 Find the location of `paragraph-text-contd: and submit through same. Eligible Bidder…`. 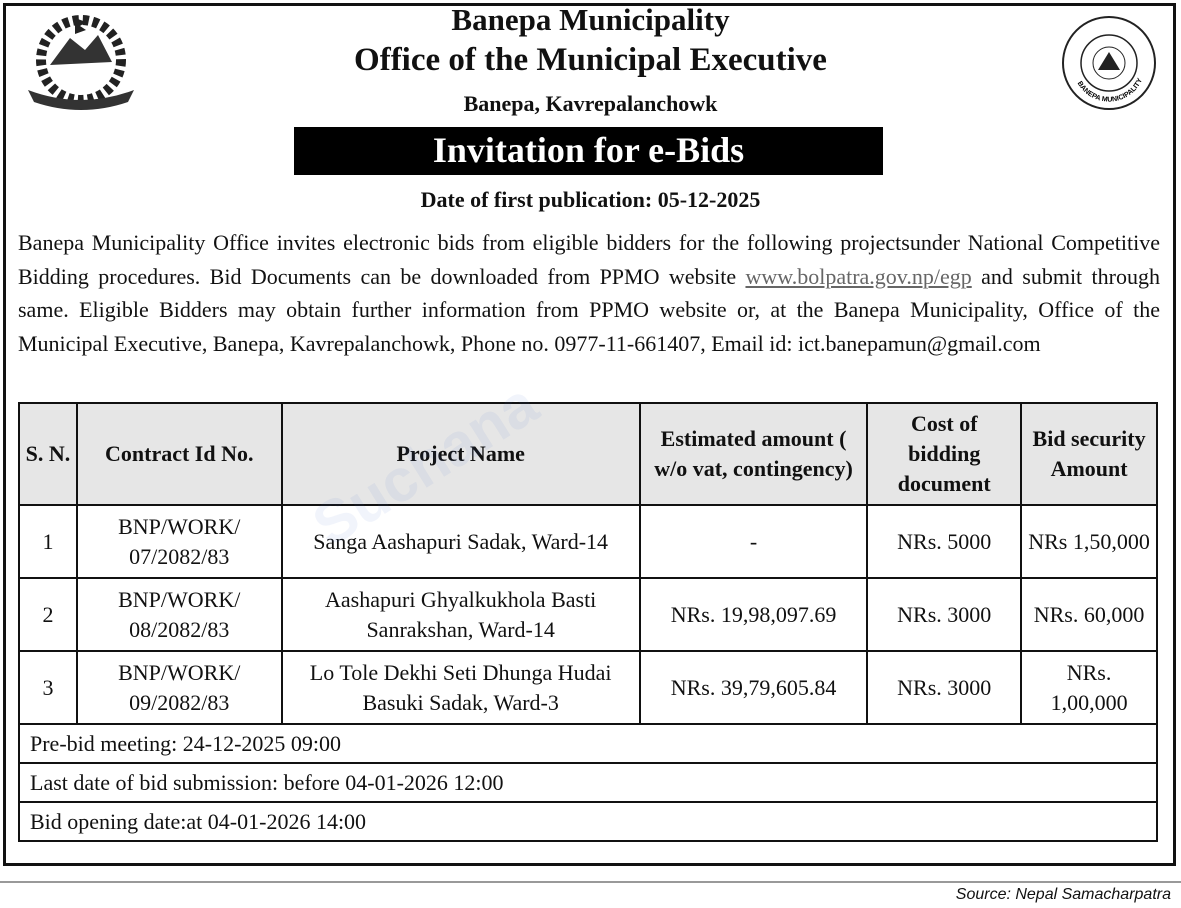

paragraph-text-contd: and submit through same. Eligible Bidder… is located at coordinates (589, 309).